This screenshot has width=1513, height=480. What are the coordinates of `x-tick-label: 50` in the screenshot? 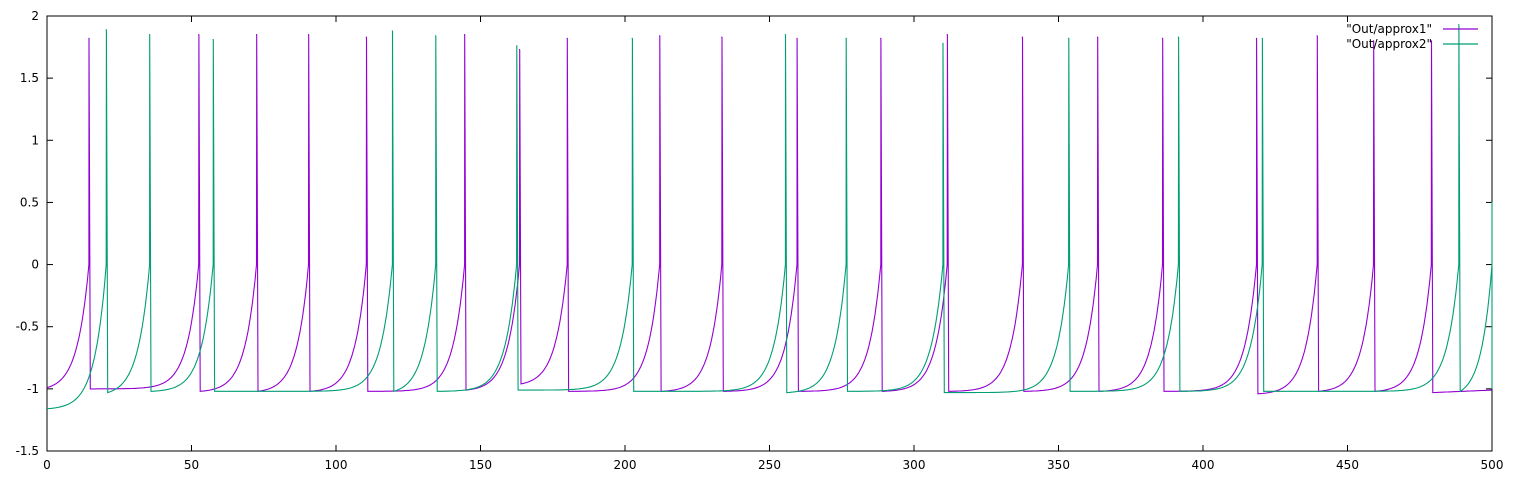 It's located at (191, 465).